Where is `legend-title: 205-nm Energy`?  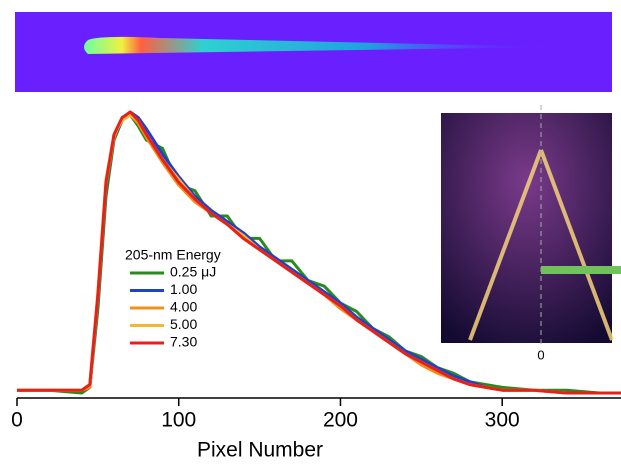 legend-title: 205-nm Energy is located at coordinates (173, 255).